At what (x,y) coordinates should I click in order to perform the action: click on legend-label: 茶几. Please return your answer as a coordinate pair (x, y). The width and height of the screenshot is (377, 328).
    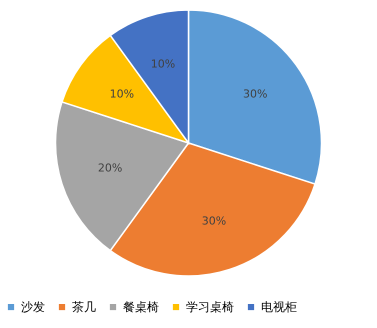
    Looking at the image, I should click on (84, 307).